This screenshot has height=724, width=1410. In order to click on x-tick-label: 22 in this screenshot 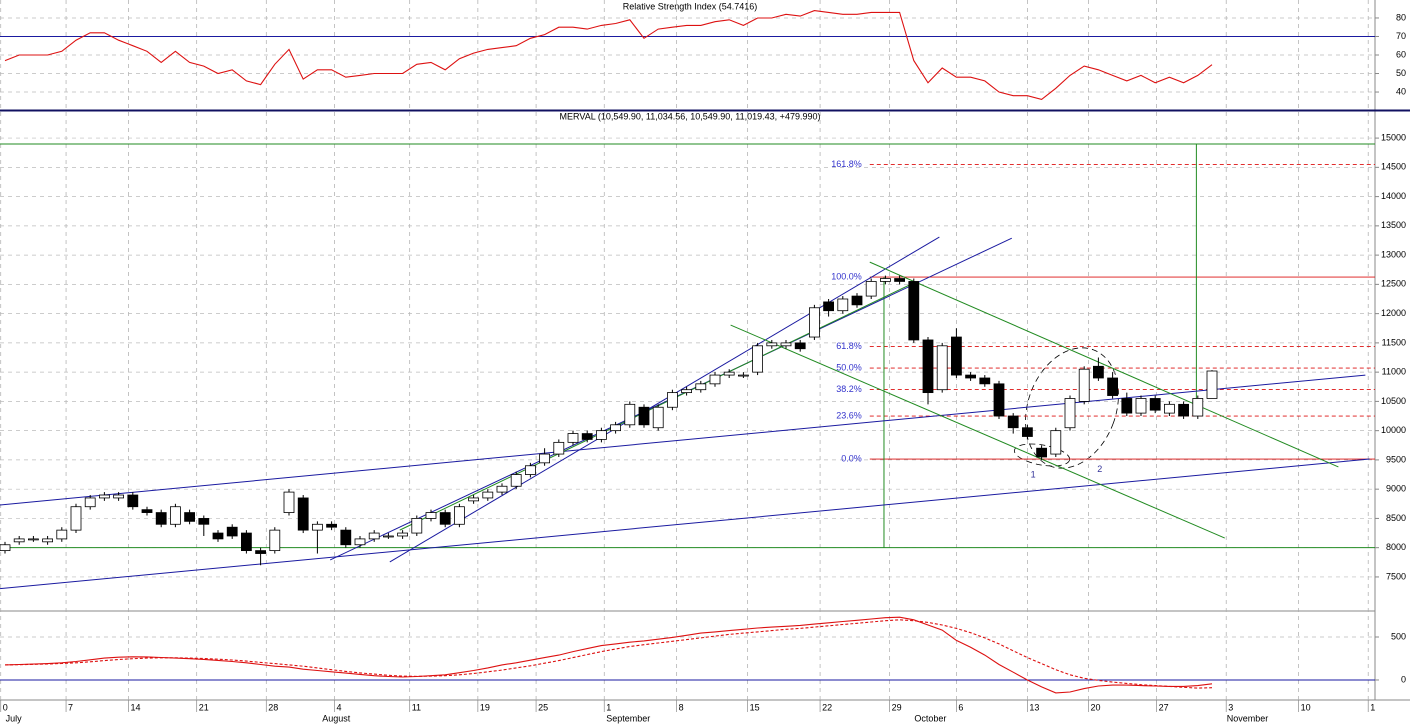, I will do `click(827, 707)`.